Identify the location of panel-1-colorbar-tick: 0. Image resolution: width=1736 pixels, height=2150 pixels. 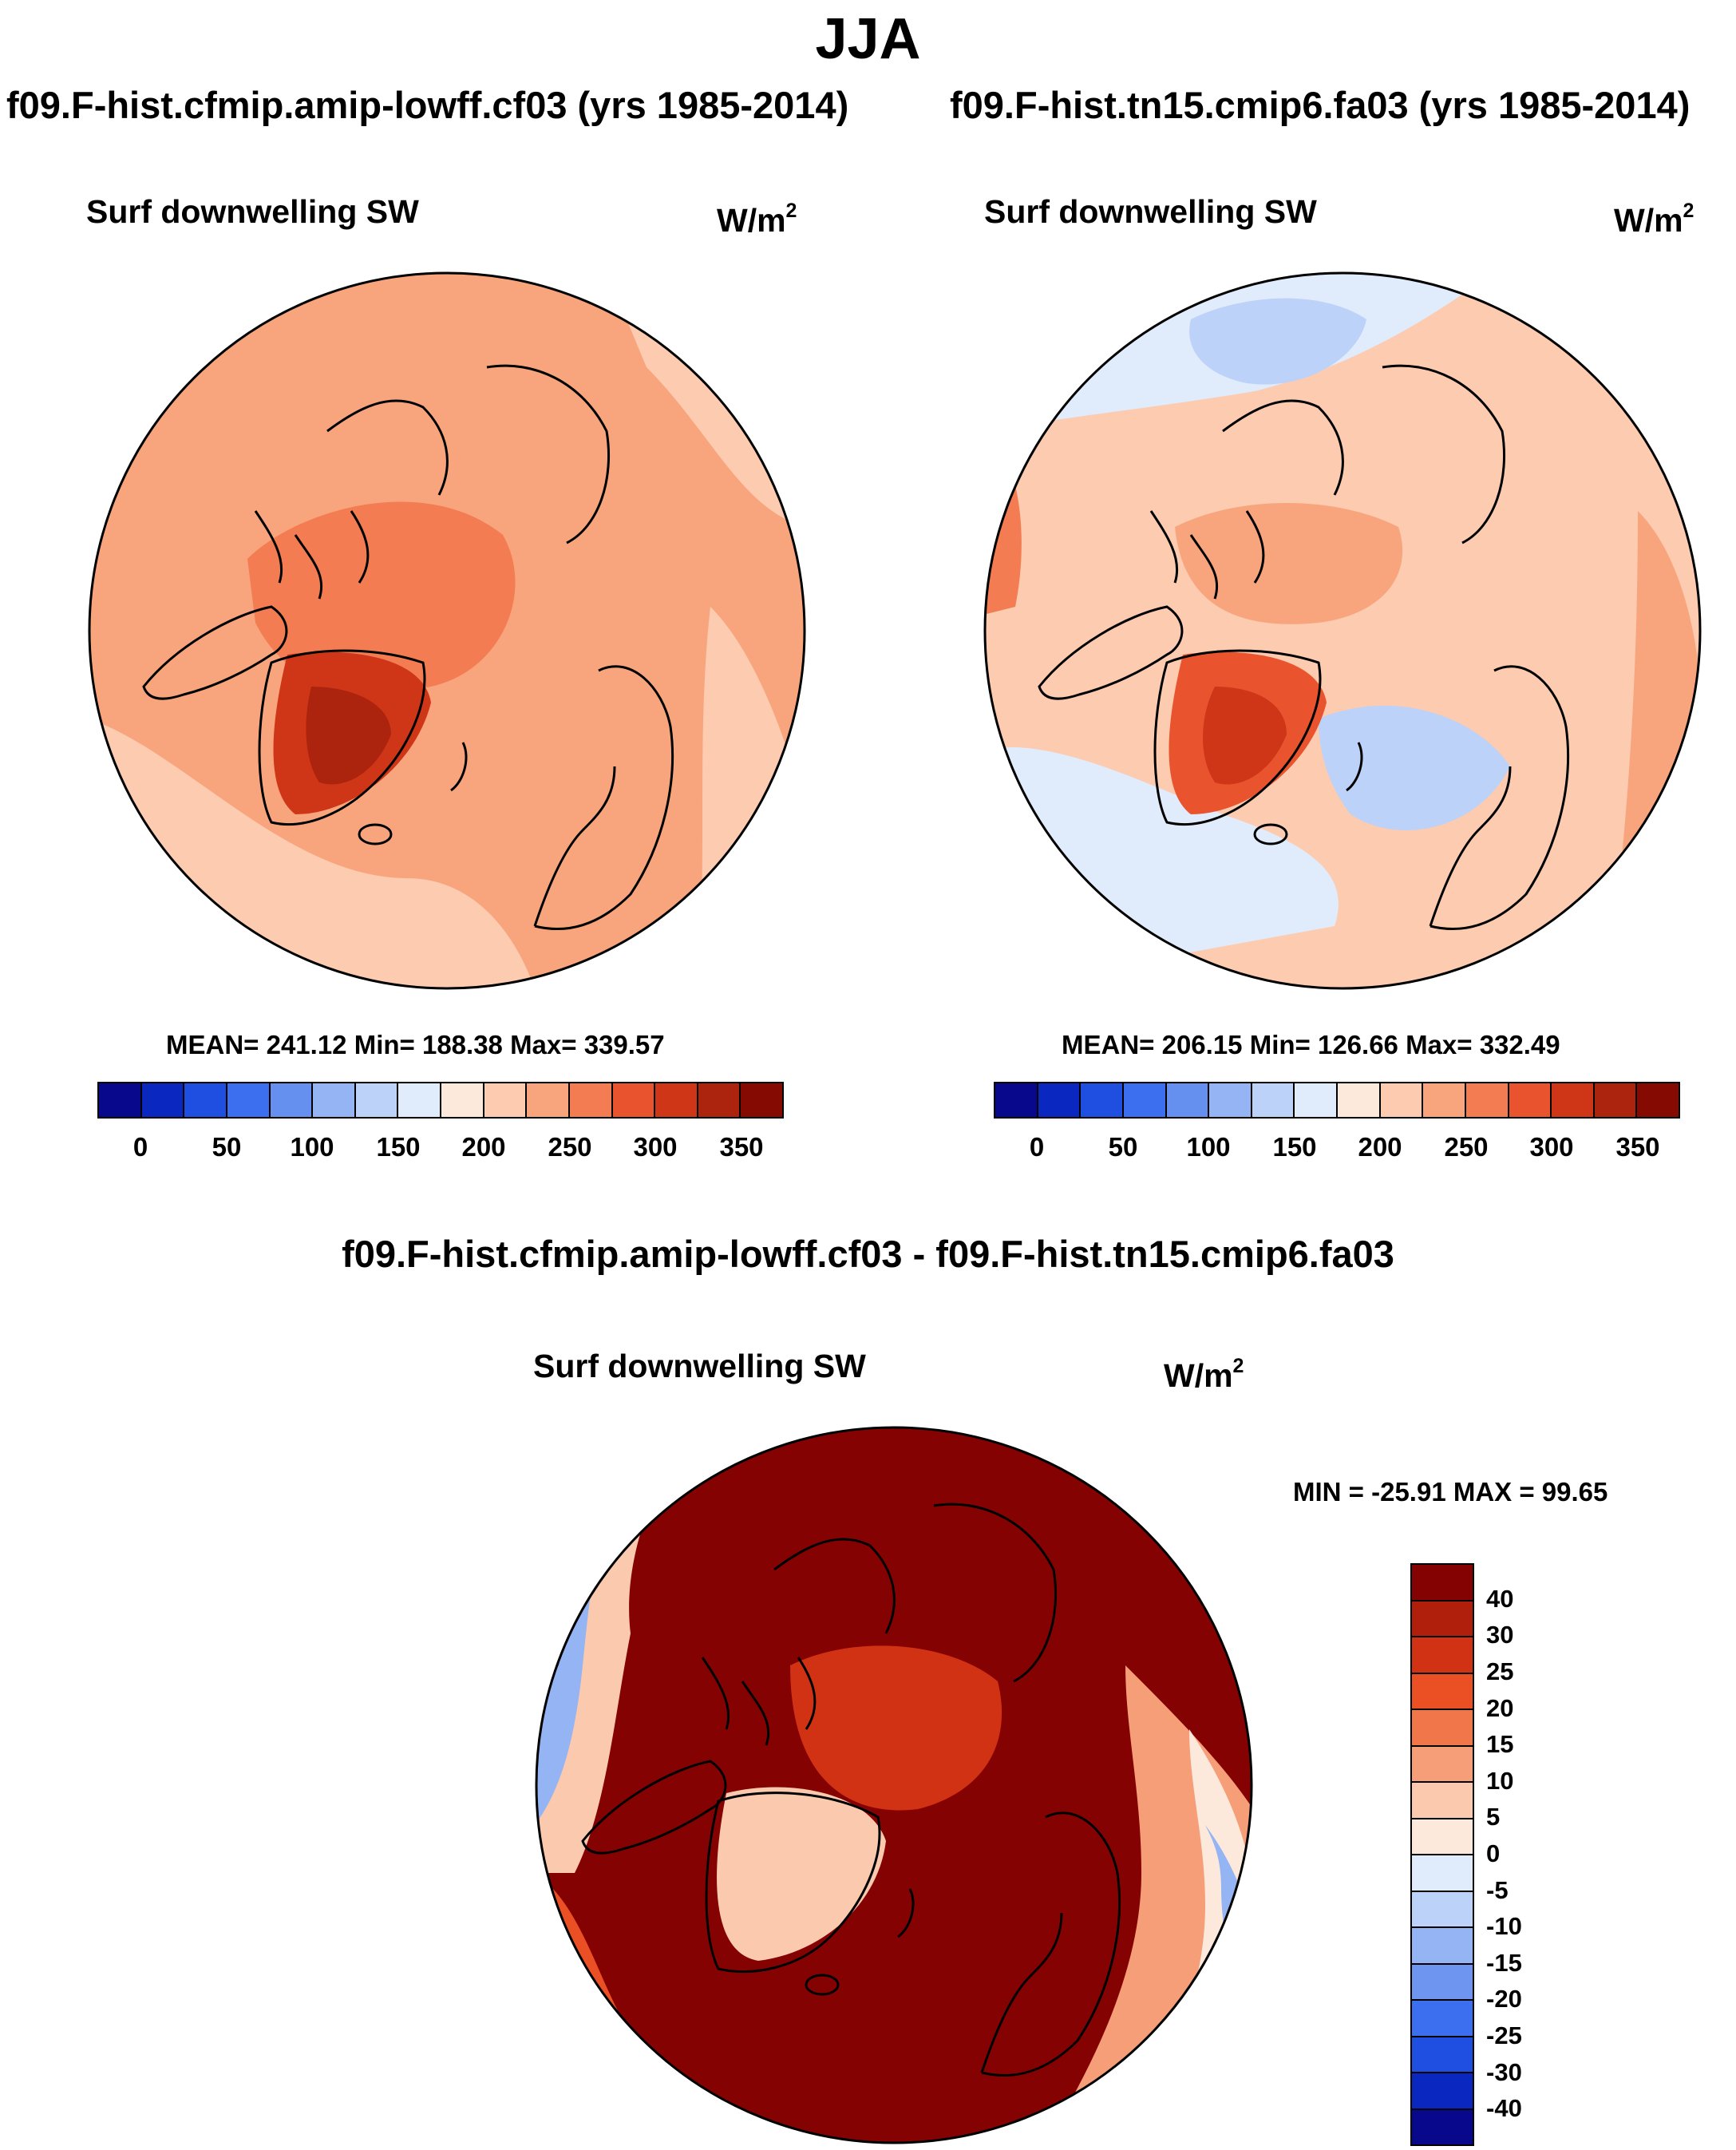
(140, 1147).